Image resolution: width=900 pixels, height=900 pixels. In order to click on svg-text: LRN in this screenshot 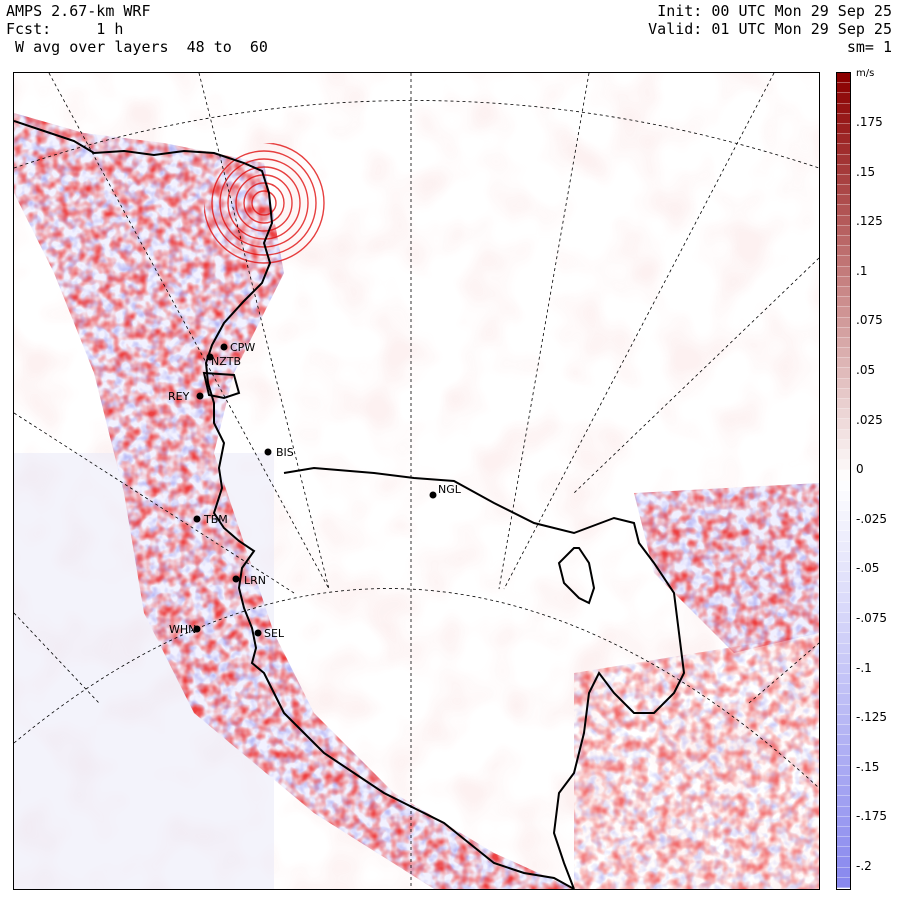, I will do `click(255, 580)`.